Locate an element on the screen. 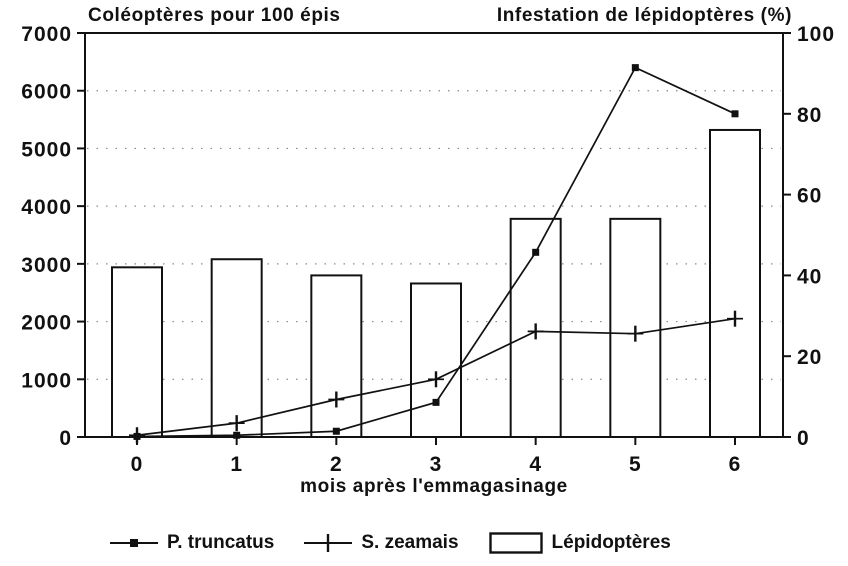 Image resolution: width=848 pixels, height=566 pixels. left-axis-tick-label: 6000 is located at coordinates (46, 92).